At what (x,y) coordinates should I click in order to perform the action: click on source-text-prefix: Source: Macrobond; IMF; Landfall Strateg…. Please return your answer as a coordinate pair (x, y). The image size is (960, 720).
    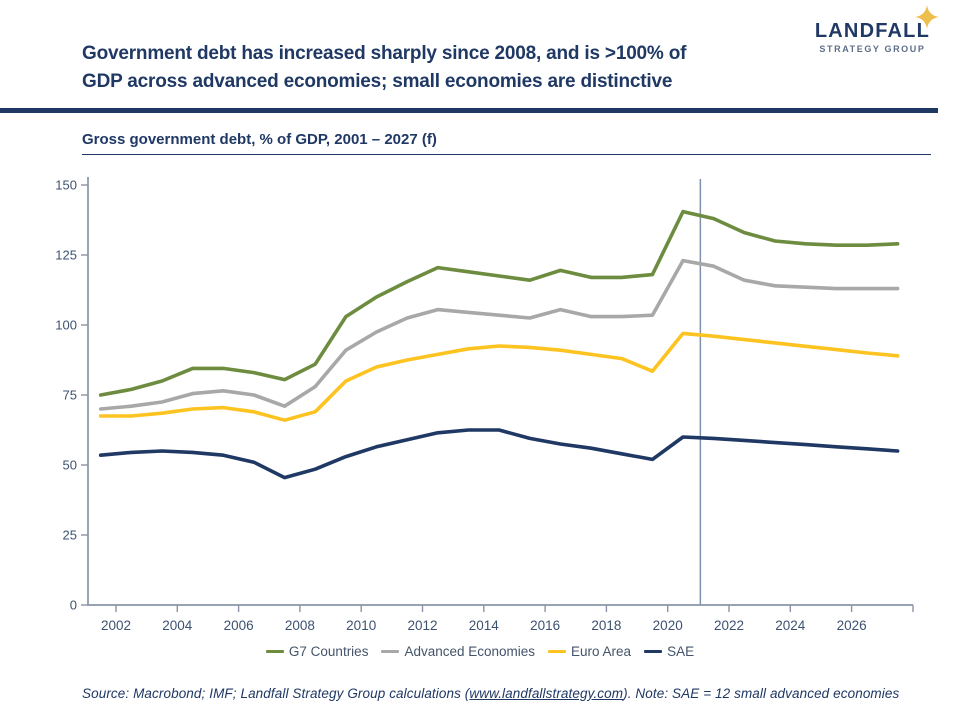
    Looking at the image, I should click on (276, 693).